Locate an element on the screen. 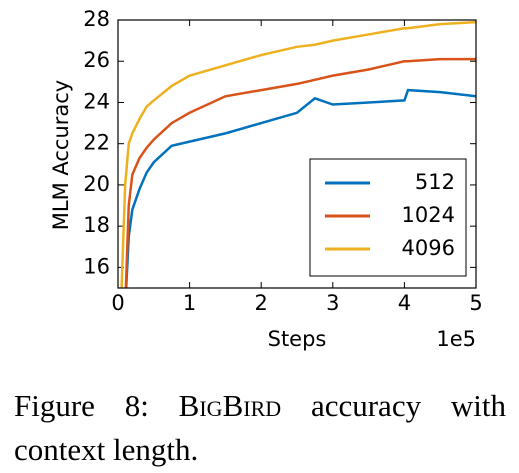 The width and height of the screenshot is (519, 473). y-tick-label: 18 is located at coordinates (96, 225).